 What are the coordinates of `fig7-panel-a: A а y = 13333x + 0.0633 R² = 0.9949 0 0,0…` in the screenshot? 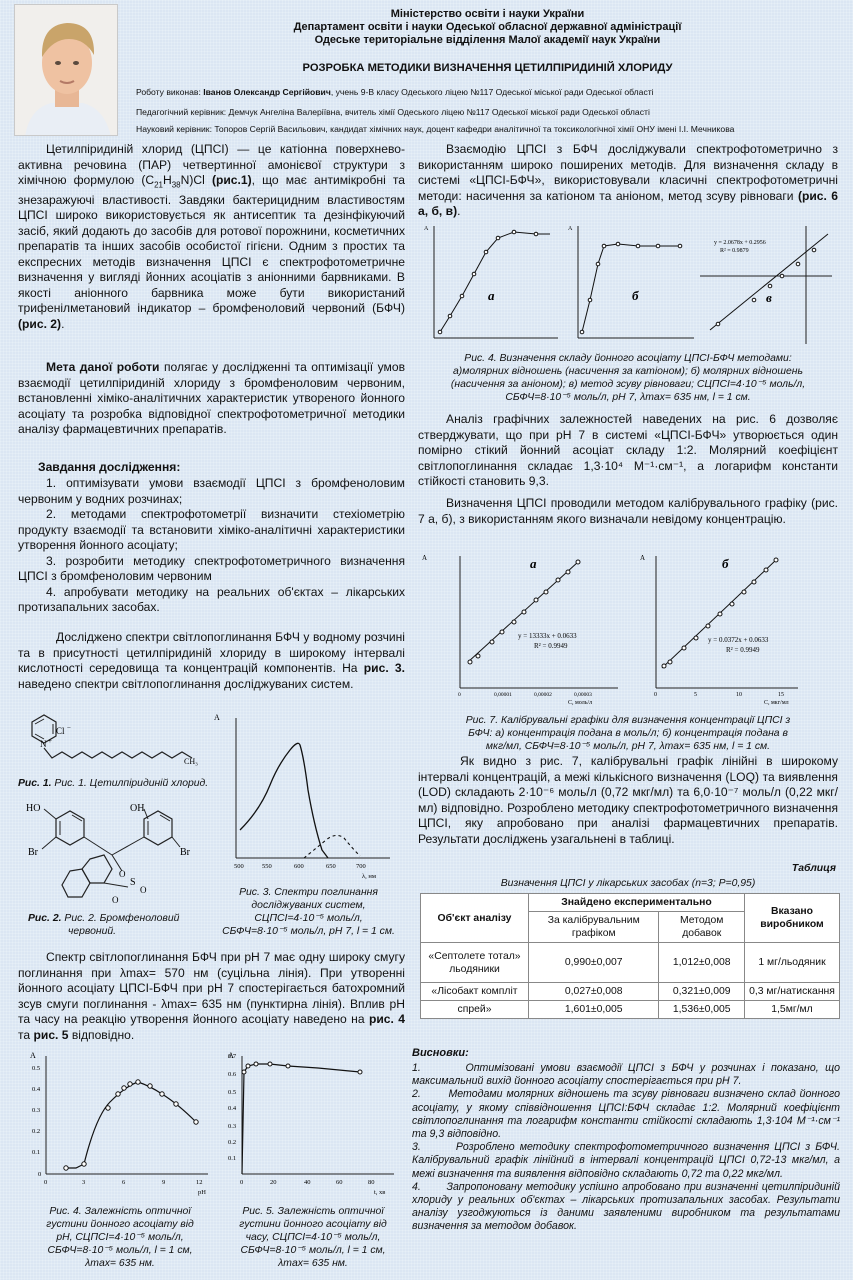 It's located at (520, 630).